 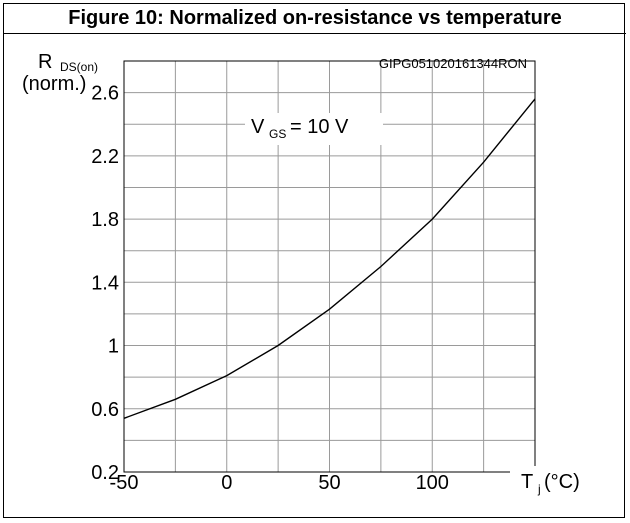 What do you see at coordinates (113, 347) in the screenshot?
I see `y-tick-label: 1` at bounding box center [113, 347].